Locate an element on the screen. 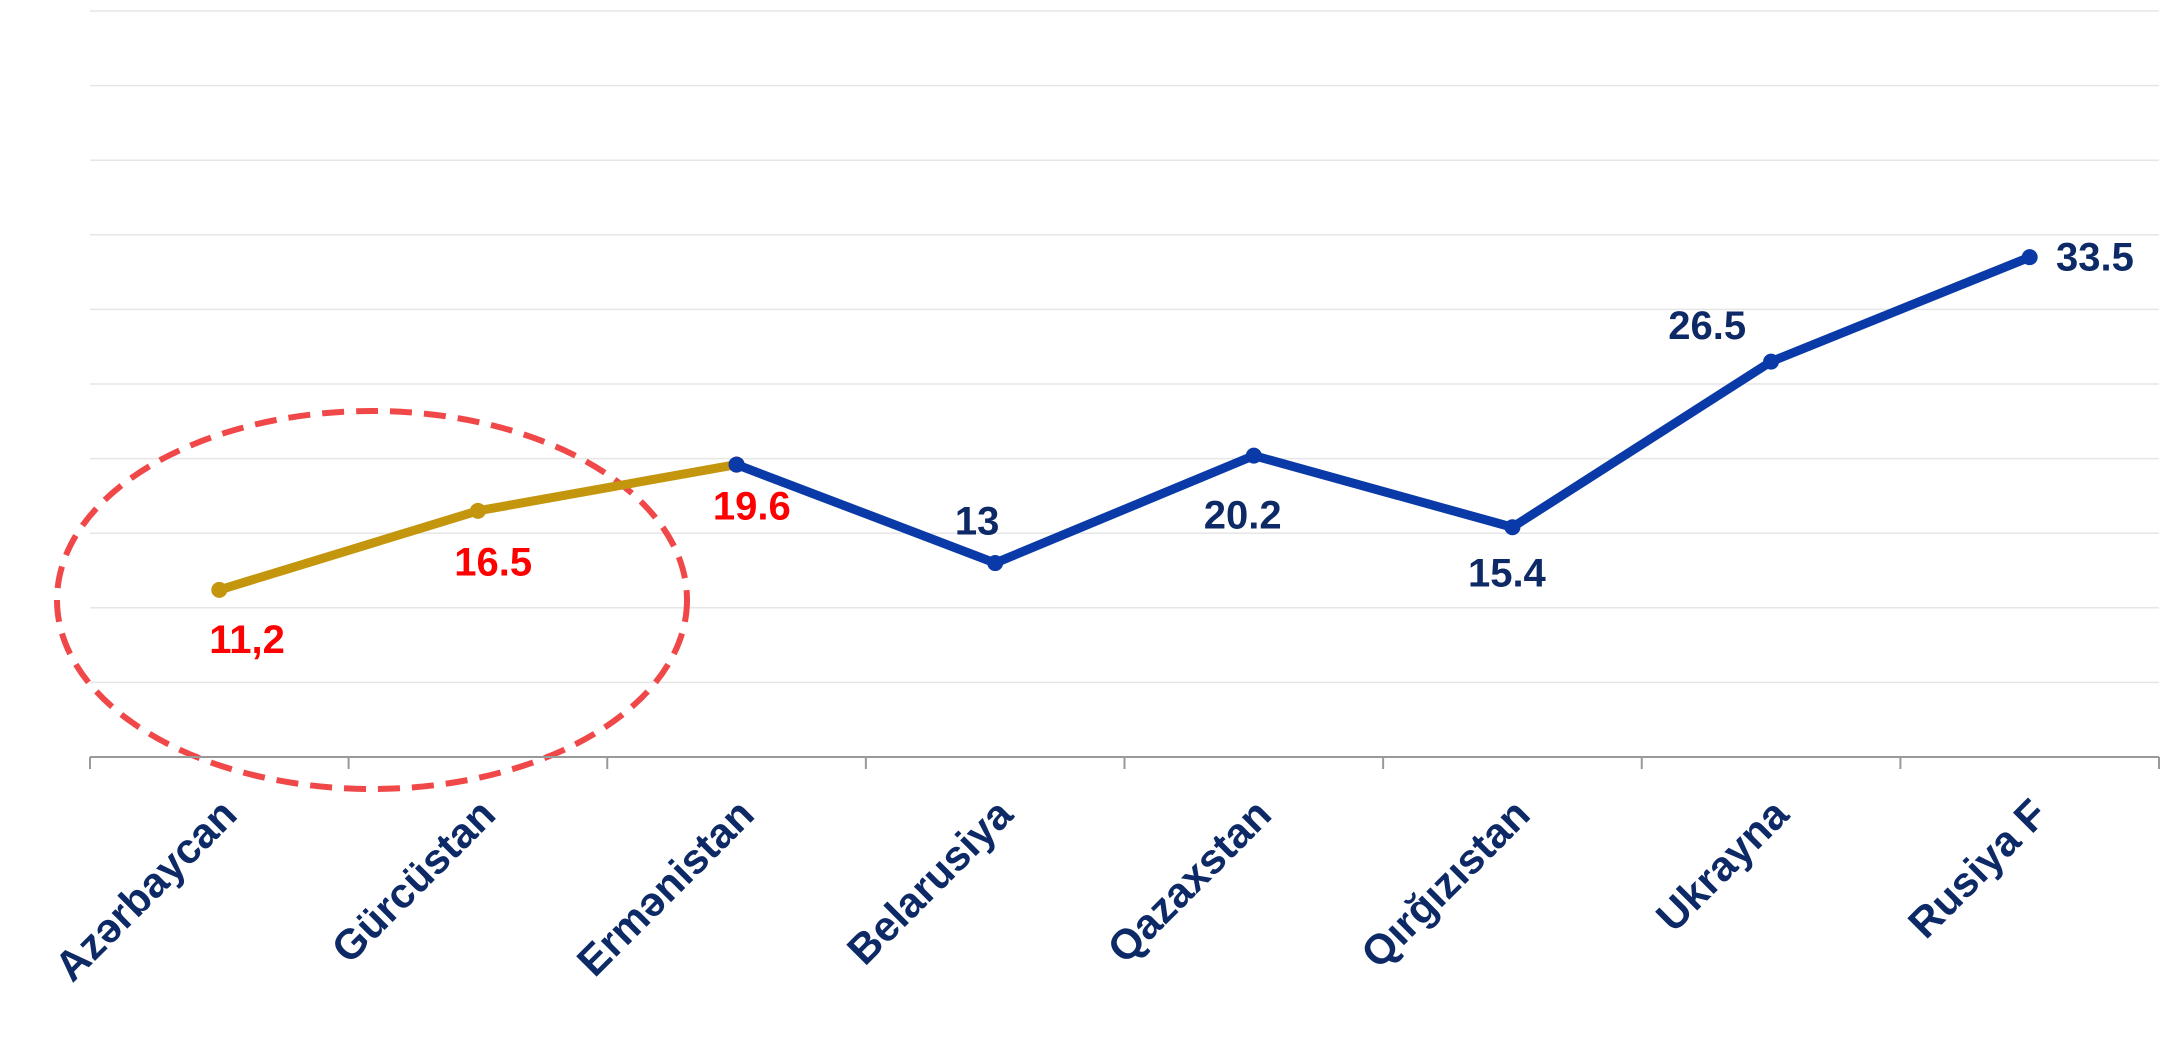  x-tick-label: Qazaxstan is located at coordinates (1189, 881).